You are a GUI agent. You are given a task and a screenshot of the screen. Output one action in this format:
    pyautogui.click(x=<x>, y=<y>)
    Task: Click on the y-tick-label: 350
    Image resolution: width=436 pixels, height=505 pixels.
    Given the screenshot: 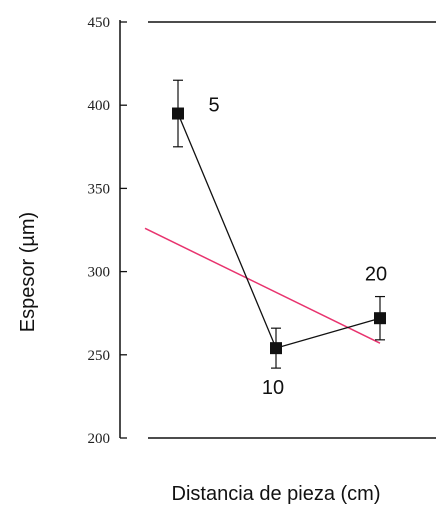 What is the action you would take?
    pyautogui.click(x=99, y=189)
    